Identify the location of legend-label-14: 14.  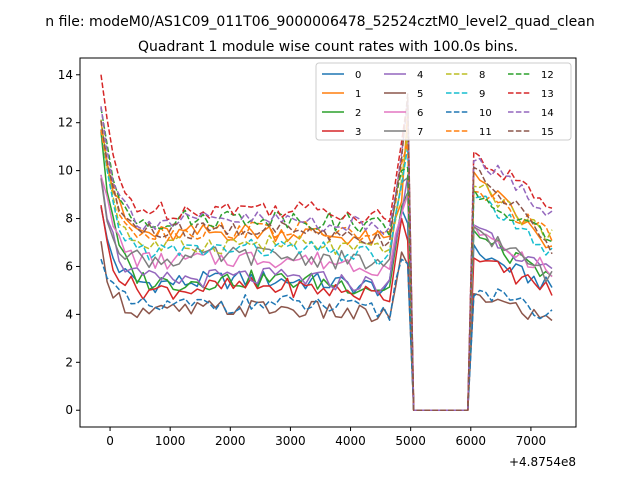
(547, 113).